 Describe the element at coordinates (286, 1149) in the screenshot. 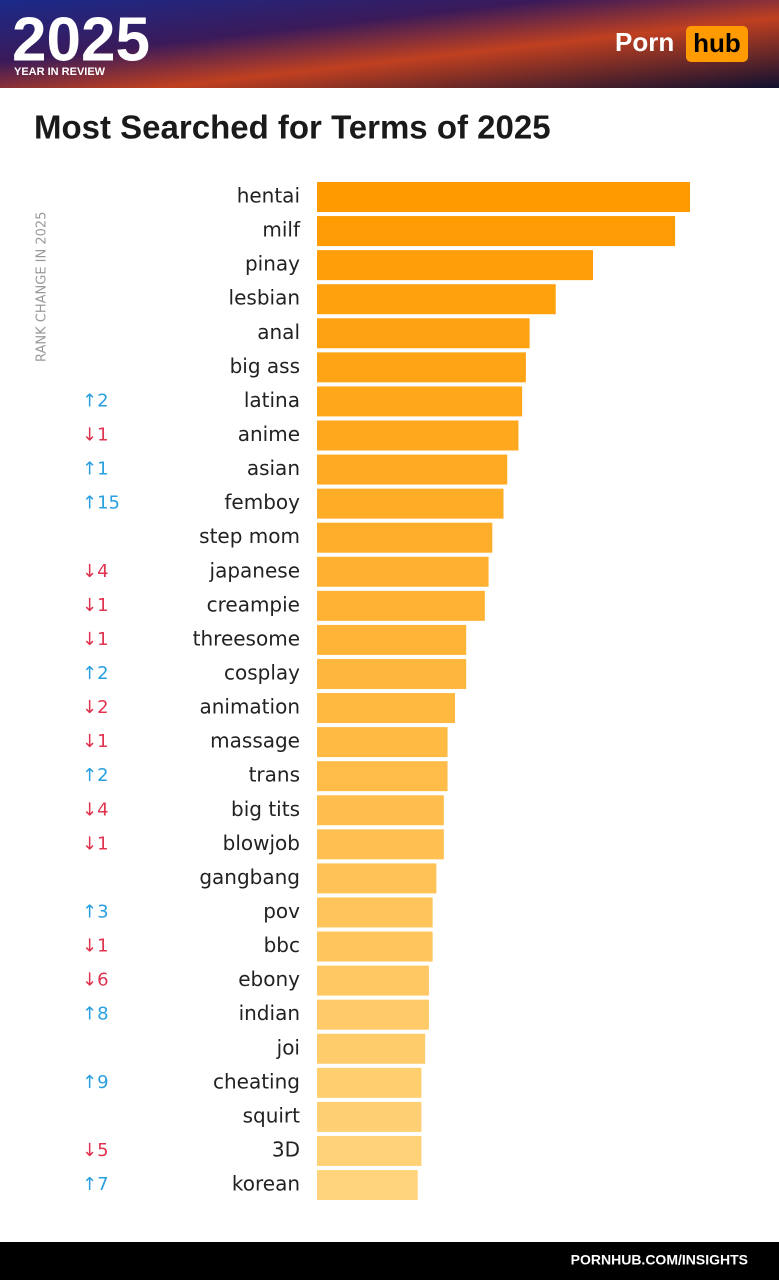

I see `category-label: 3D` at that location.